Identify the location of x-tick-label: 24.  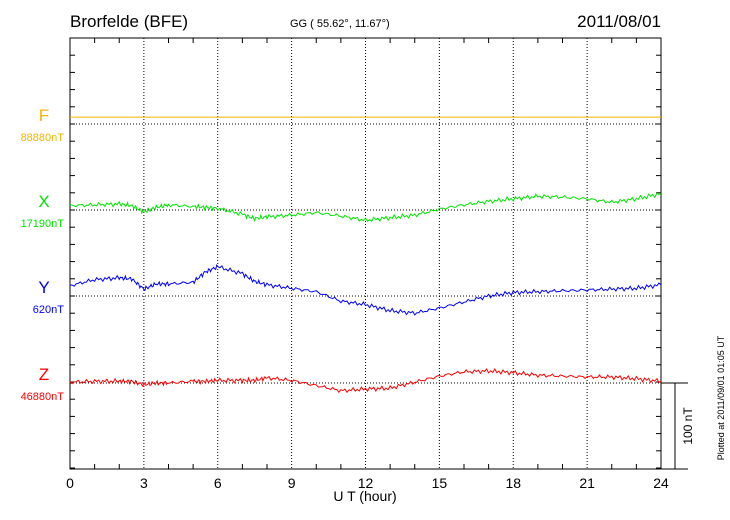
(661, 483).